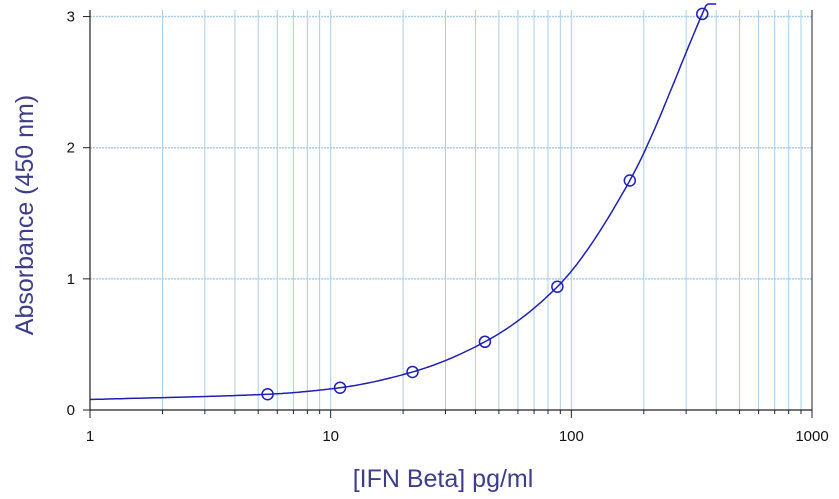 Image resolution: width=839 pixels, height=499 pixels. I want to click on y-tick-labels: 0 1 2 3, so click(71, 214).